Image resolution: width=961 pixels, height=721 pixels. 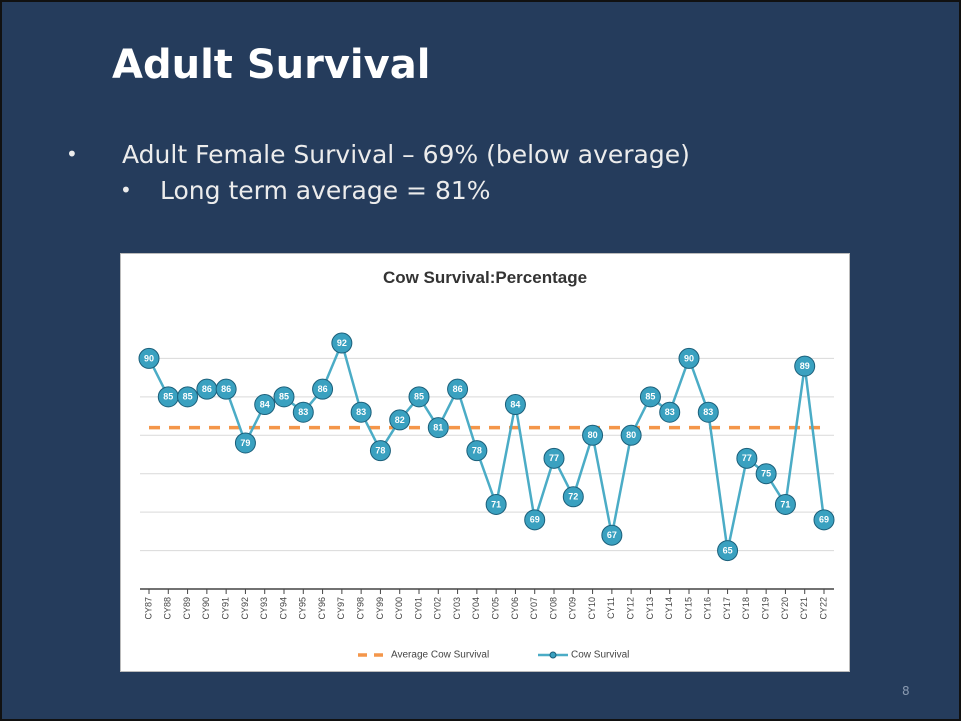 I want to click on x-tick-label: CY12, so click(x=631, y=608).